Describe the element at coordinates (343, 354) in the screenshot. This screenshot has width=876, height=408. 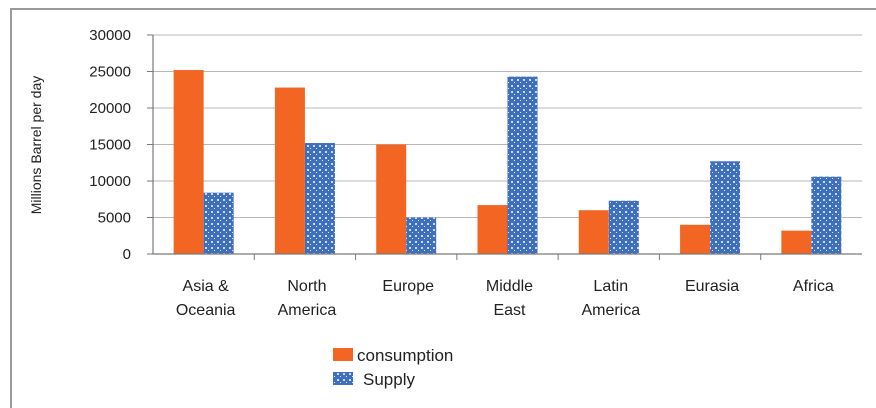
I see `consumption-legend-swatch` at that location.